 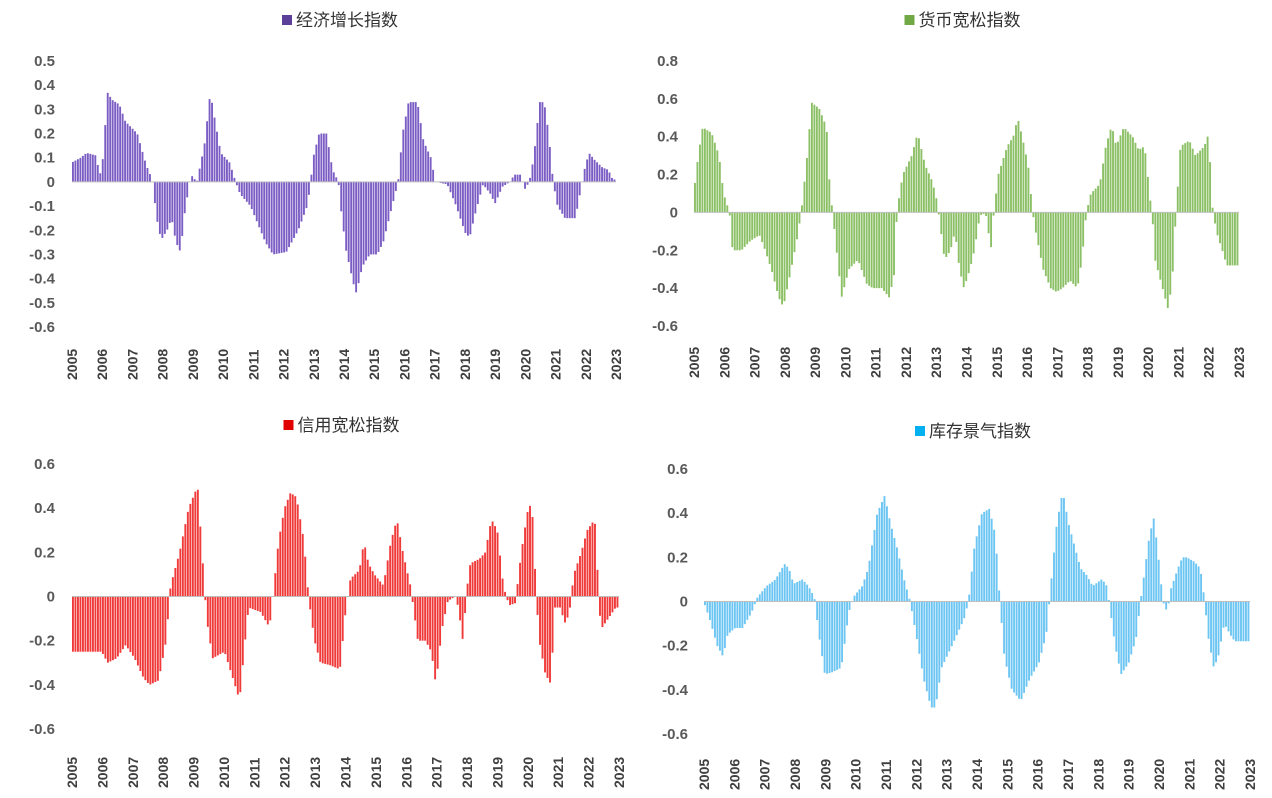 What do you see at coordinates (677, 469) in the screenshot?
I see `y-tick-label: 0.6` at bounding box center [677, 469].